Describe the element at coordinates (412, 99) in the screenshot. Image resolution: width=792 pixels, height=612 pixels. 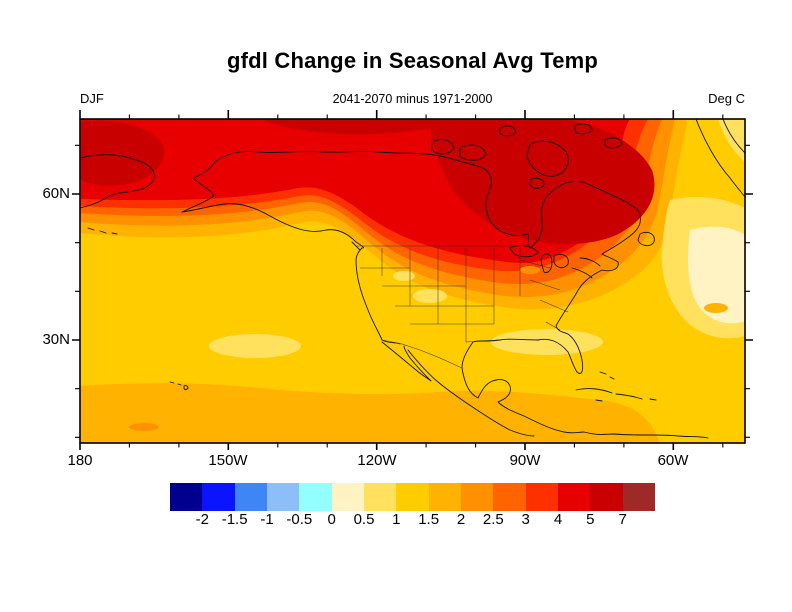
I see `chart-subtitle: 2041-2070 minus 1971-2000` at that location.